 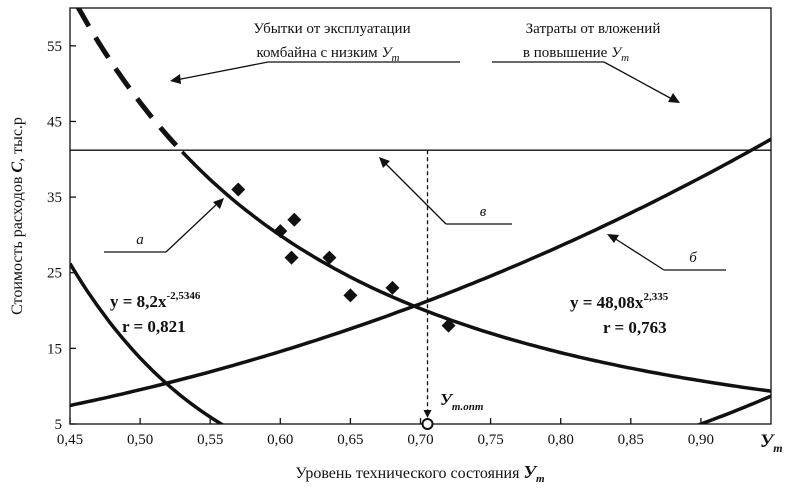 I want to click on left-title-line1: Убытки от эксплуатации, so click(x=331, y=29).